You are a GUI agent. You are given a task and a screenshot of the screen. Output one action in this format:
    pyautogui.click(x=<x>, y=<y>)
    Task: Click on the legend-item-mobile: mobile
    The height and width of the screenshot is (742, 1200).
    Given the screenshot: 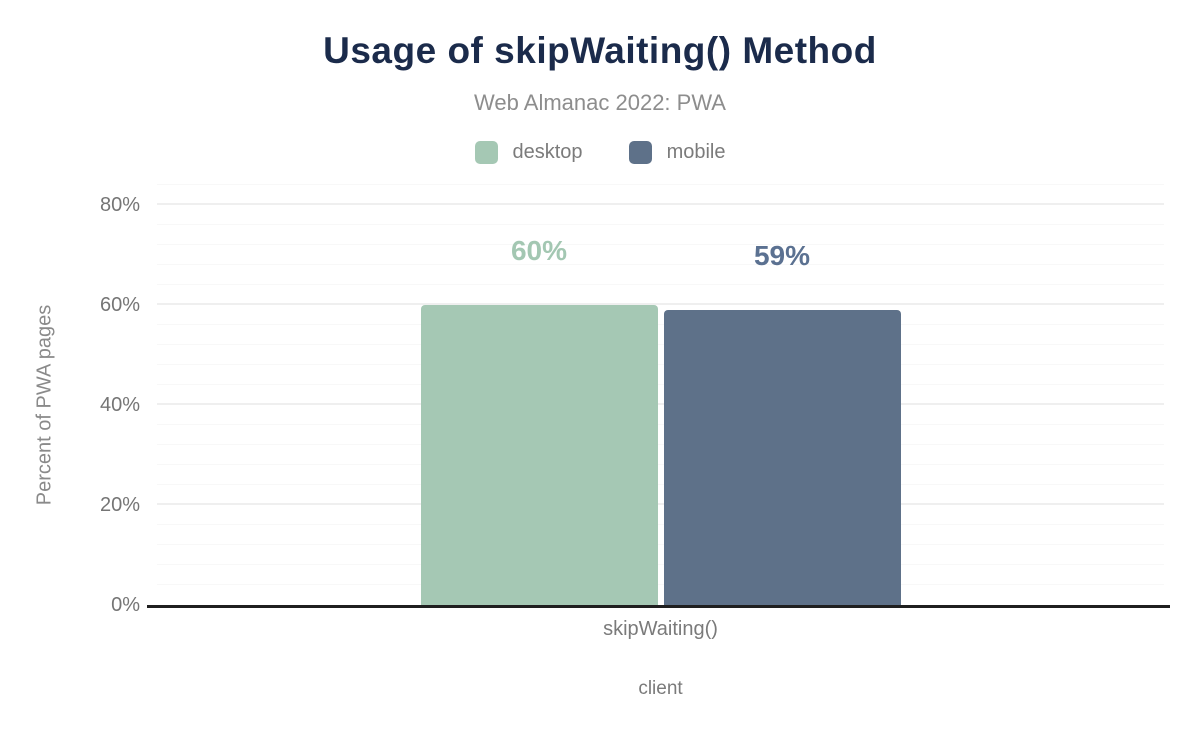 What is the action you would take?
    pyautogui.click(x=677, y=152)
    